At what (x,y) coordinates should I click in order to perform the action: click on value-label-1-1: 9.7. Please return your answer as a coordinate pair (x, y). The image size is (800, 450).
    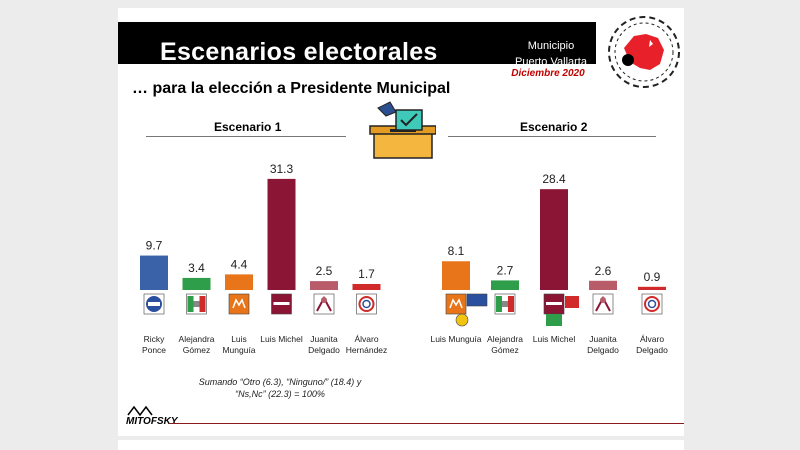
    Looking at the image, I should click on (154, 246).